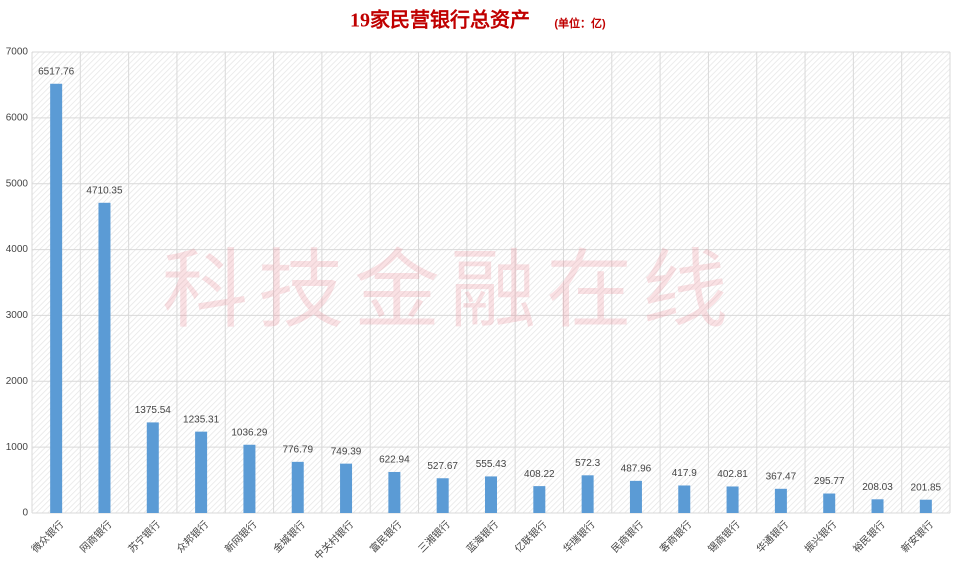 This screenshot has height=577, width=960. Describe the element at coordinates (25, 513) in the screenshot. I see `y-tick-label: 0` at that location.